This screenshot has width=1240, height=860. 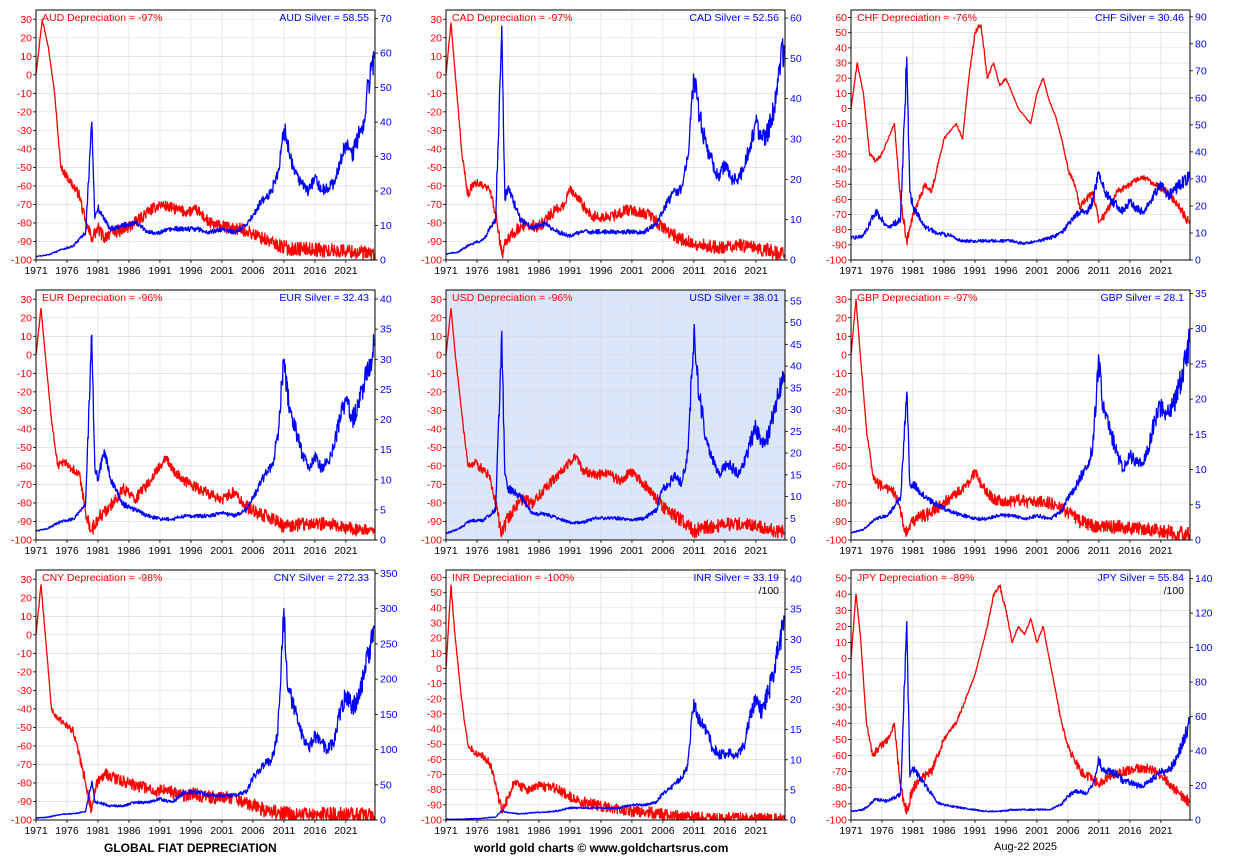 I want to click on title-depreciation: AUD Depreciation = -97%, so click(x=102, y=18).